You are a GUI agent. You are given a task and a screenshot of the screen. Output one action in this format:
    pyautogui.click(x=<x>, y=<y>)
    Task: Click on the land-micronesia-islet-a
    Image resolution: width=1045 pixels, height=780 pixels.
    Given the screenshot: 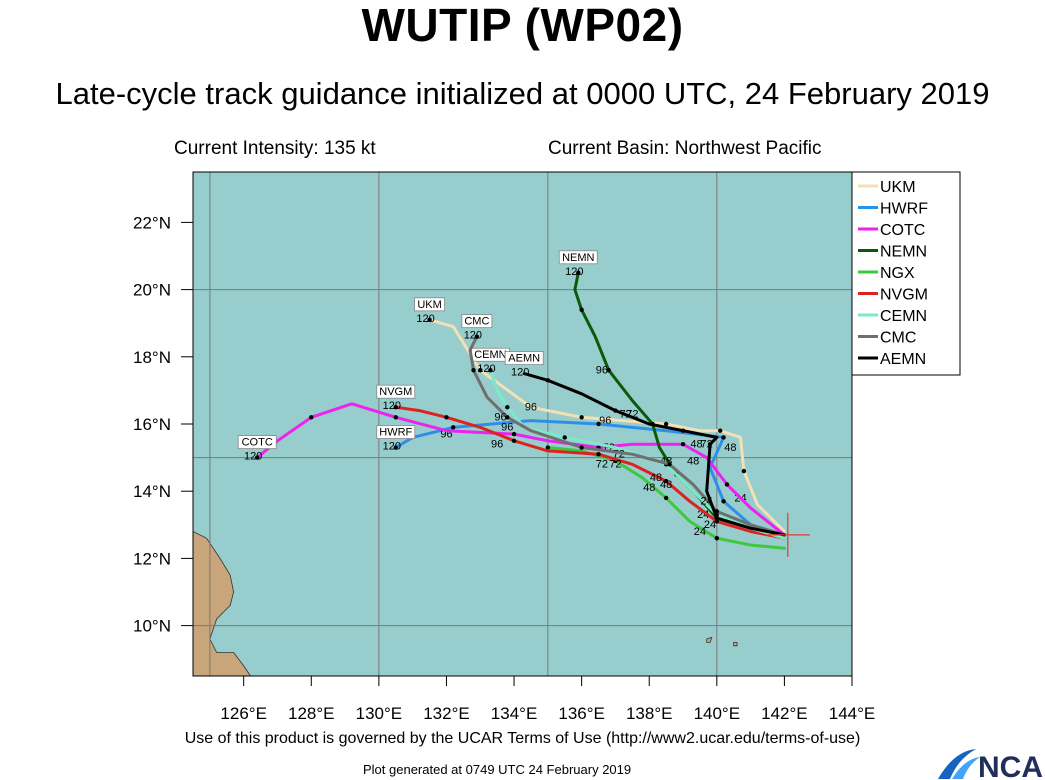 What is the action you would take?
    pyautogui.click(x=709, y=639)
    